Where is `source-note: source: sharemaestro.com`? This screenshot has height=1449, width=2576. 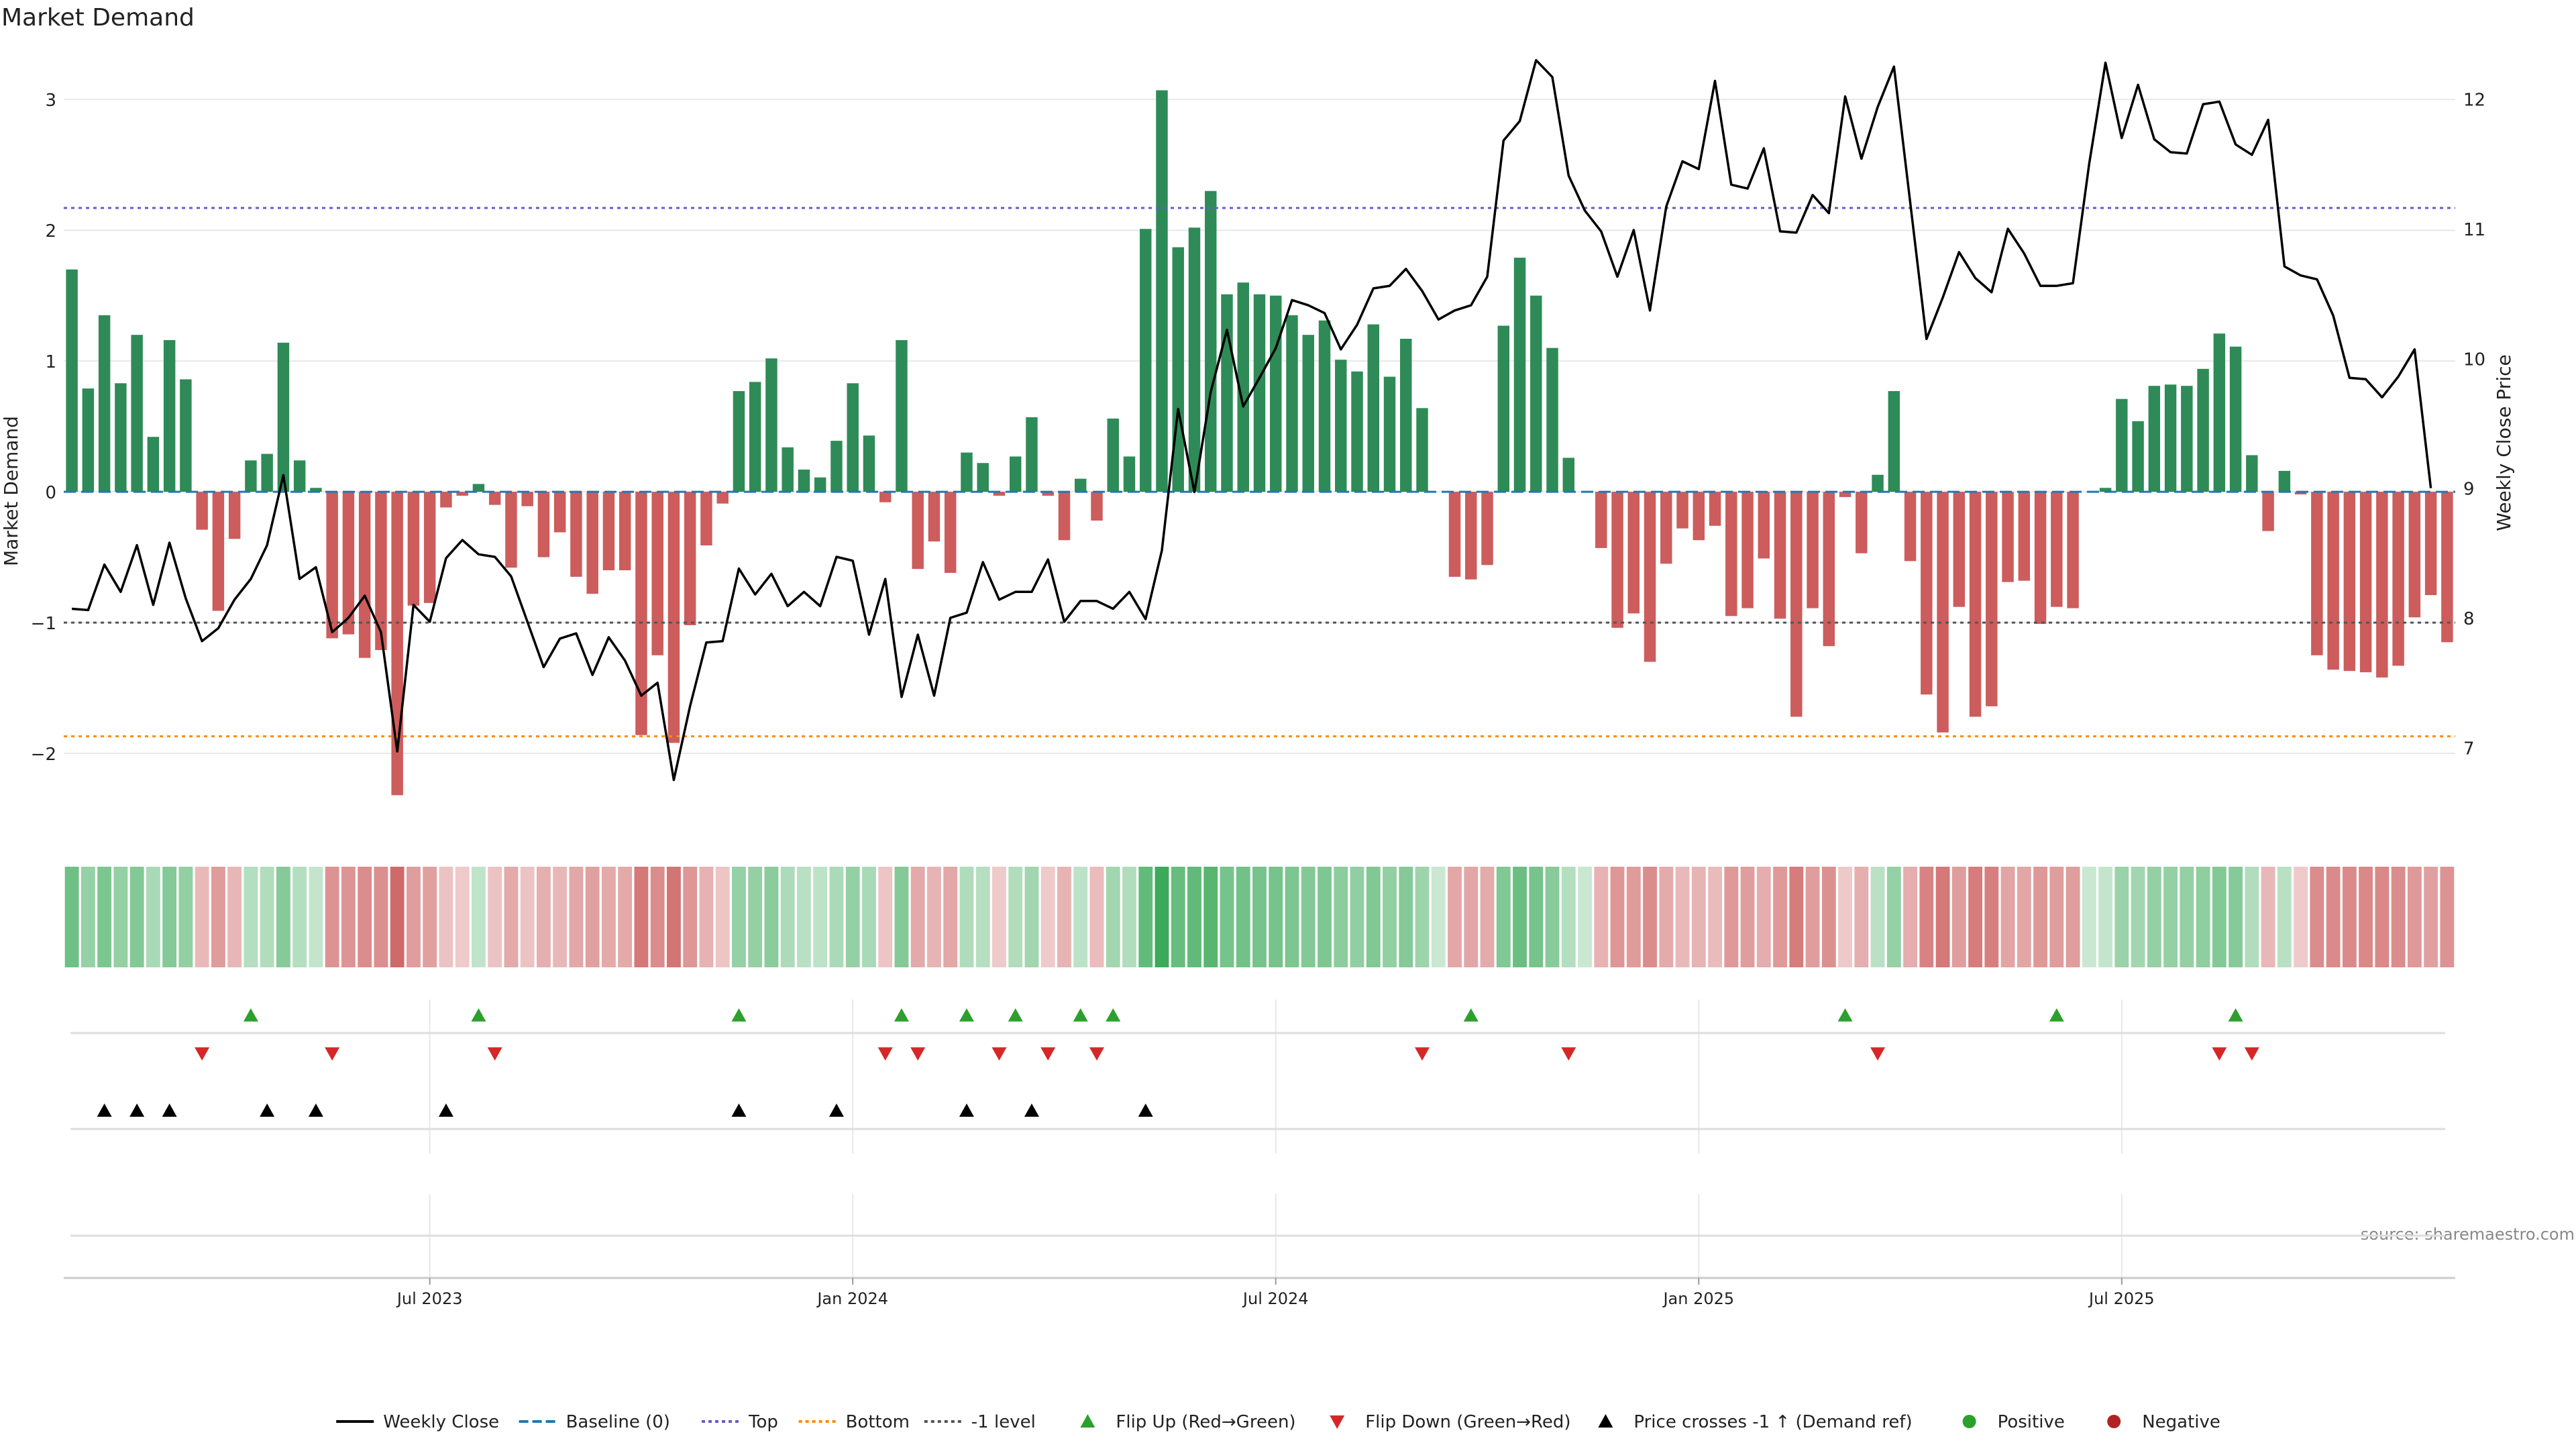 source-note: source: sharemaestro.com is located at coordinates (2468, 1234).